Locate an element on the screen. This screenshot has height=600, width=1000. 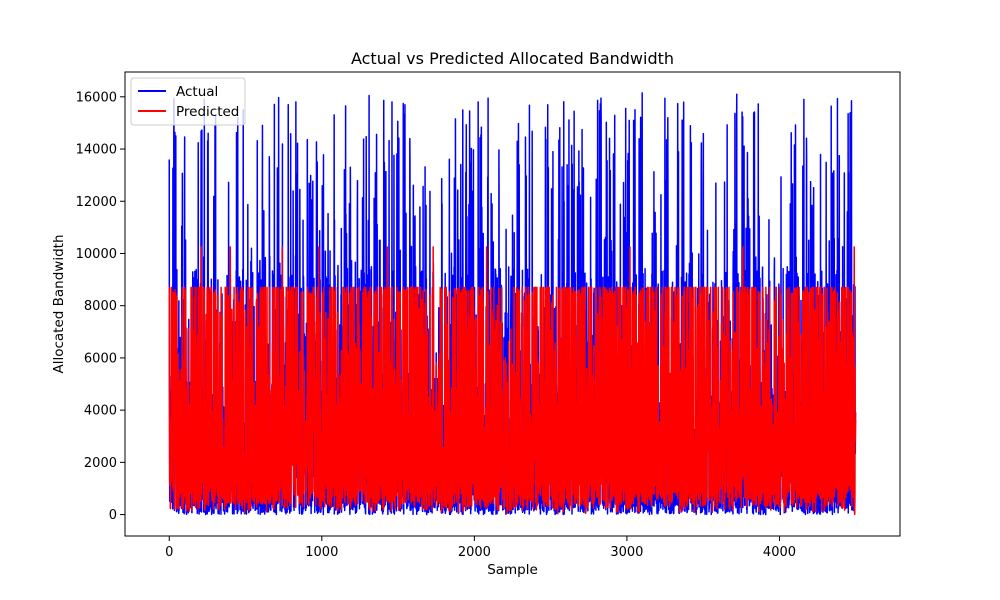
legend-box is located at coordinates (188, 101).